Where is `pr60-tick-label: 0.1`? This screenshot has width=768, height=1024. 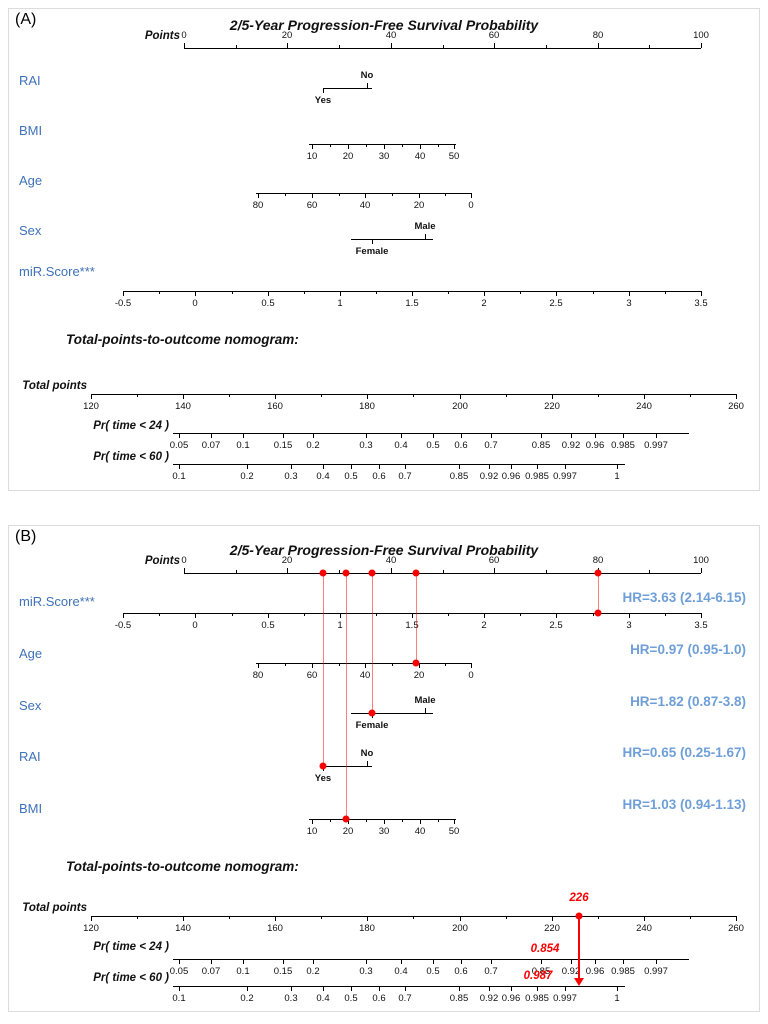
pr60-tick-label: 0.1 is located at coordinates (179, 476).